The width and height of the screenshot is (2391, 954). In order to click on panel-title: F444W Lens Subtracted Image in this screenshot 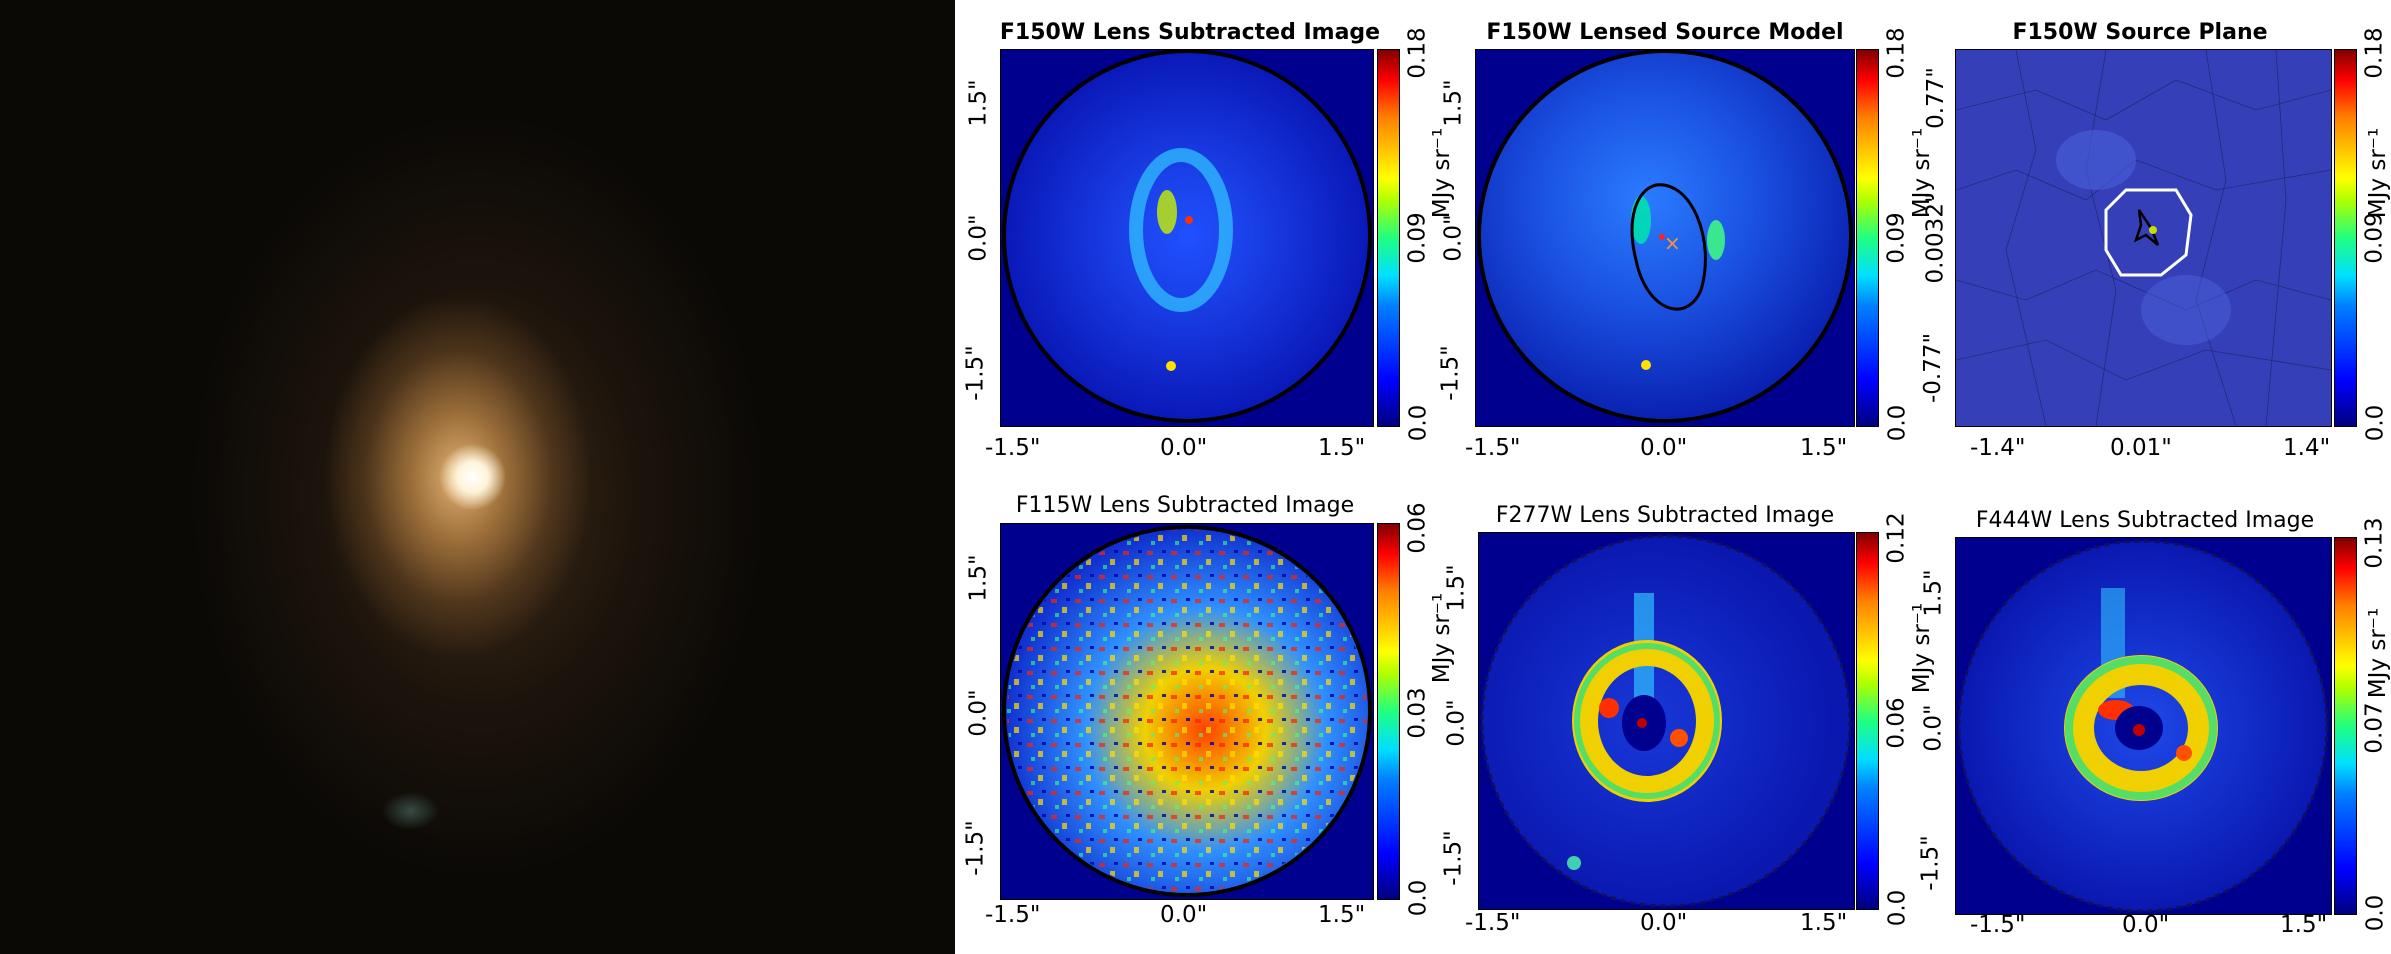, I will do `click(2145, 520)`.